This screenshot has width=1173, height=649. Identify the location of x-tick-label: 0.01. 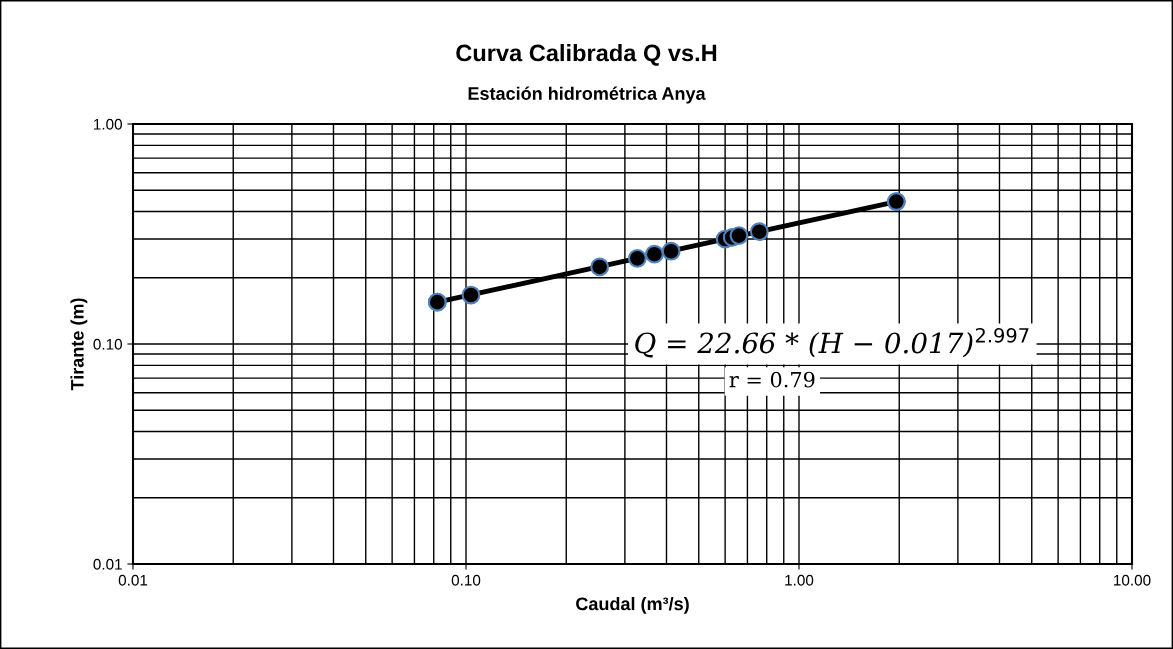
(133, 580).